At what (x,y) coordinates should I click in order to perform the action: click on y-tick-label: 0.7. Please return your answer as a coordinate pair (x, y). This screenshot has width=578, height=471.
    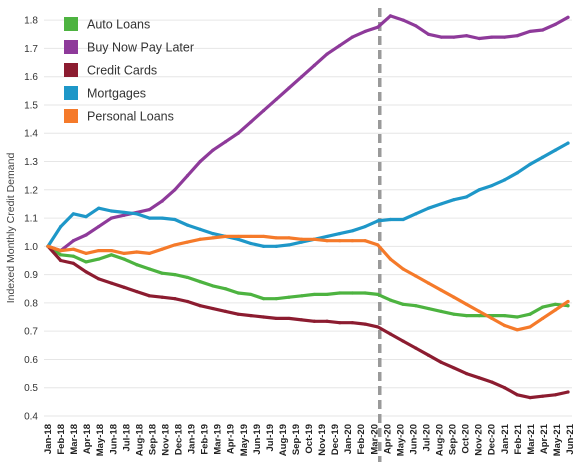
    Looking at the image, I should click on (31, 332).